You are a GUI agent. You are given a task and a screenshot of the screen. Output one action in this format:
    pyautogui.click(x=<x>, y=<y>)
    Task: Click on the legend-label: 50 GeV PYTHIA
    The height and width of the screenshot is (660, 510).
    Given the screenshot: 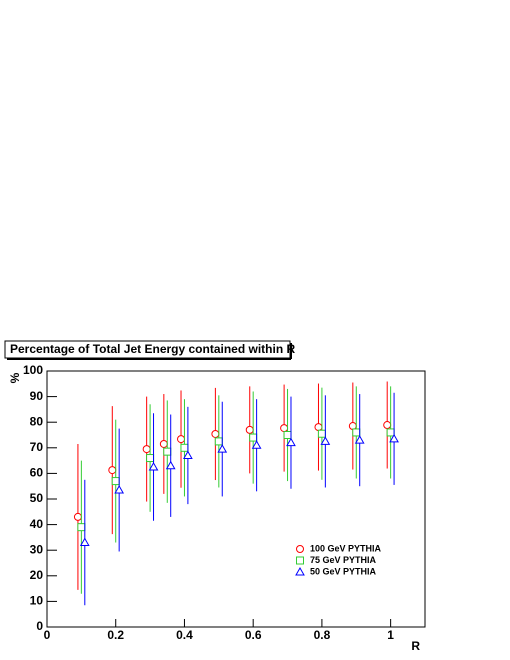 What is the action you would take?
    pyautogui.click(x=343, y=571)
    